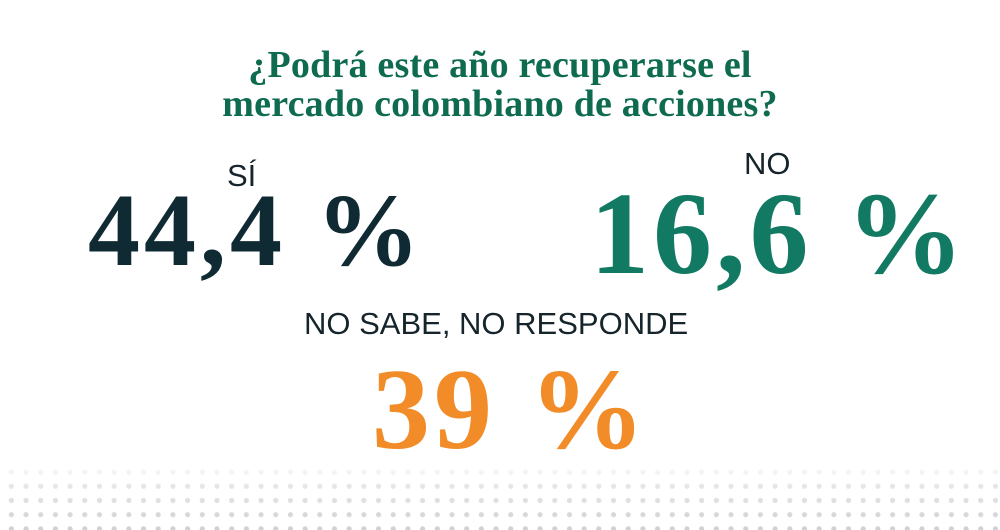 The height and width of the screenshot is (530, 1000). Describe the element at coordinates (510, 410) in the screenshot. I see `unknown-value: 39 %` at that location.